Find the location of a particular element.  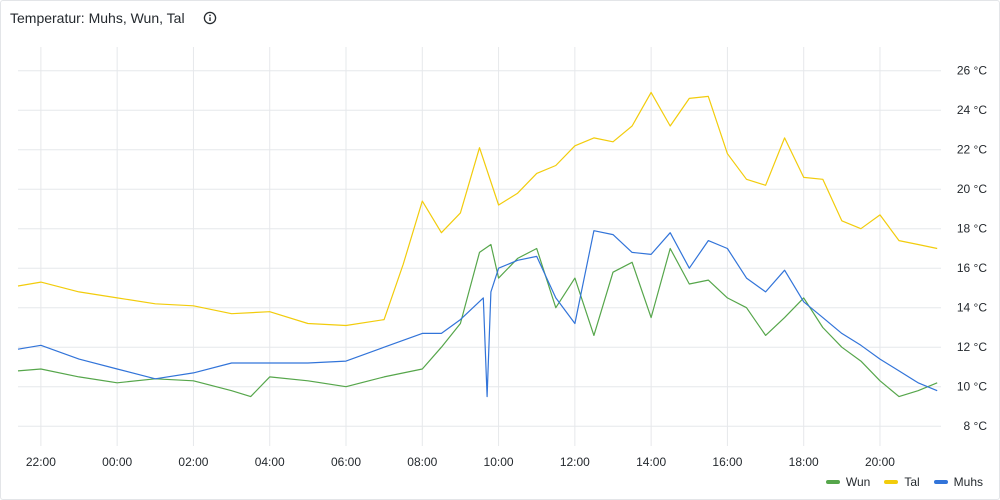

x-tick-label: 02:00 is located at coordinates (193, 462).